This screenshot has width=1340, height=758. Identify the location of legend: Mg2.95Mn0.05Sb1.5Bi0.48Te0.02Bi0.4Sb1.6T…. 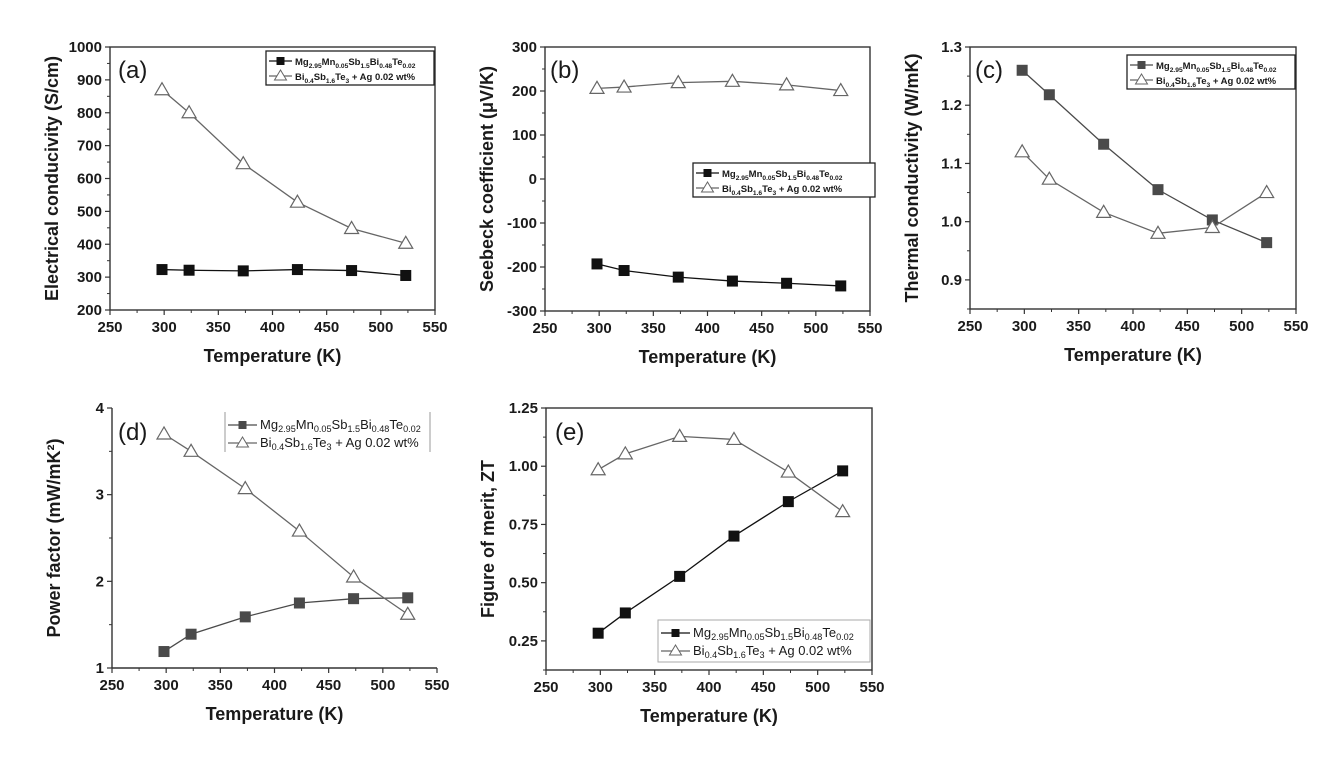
(764, 641).